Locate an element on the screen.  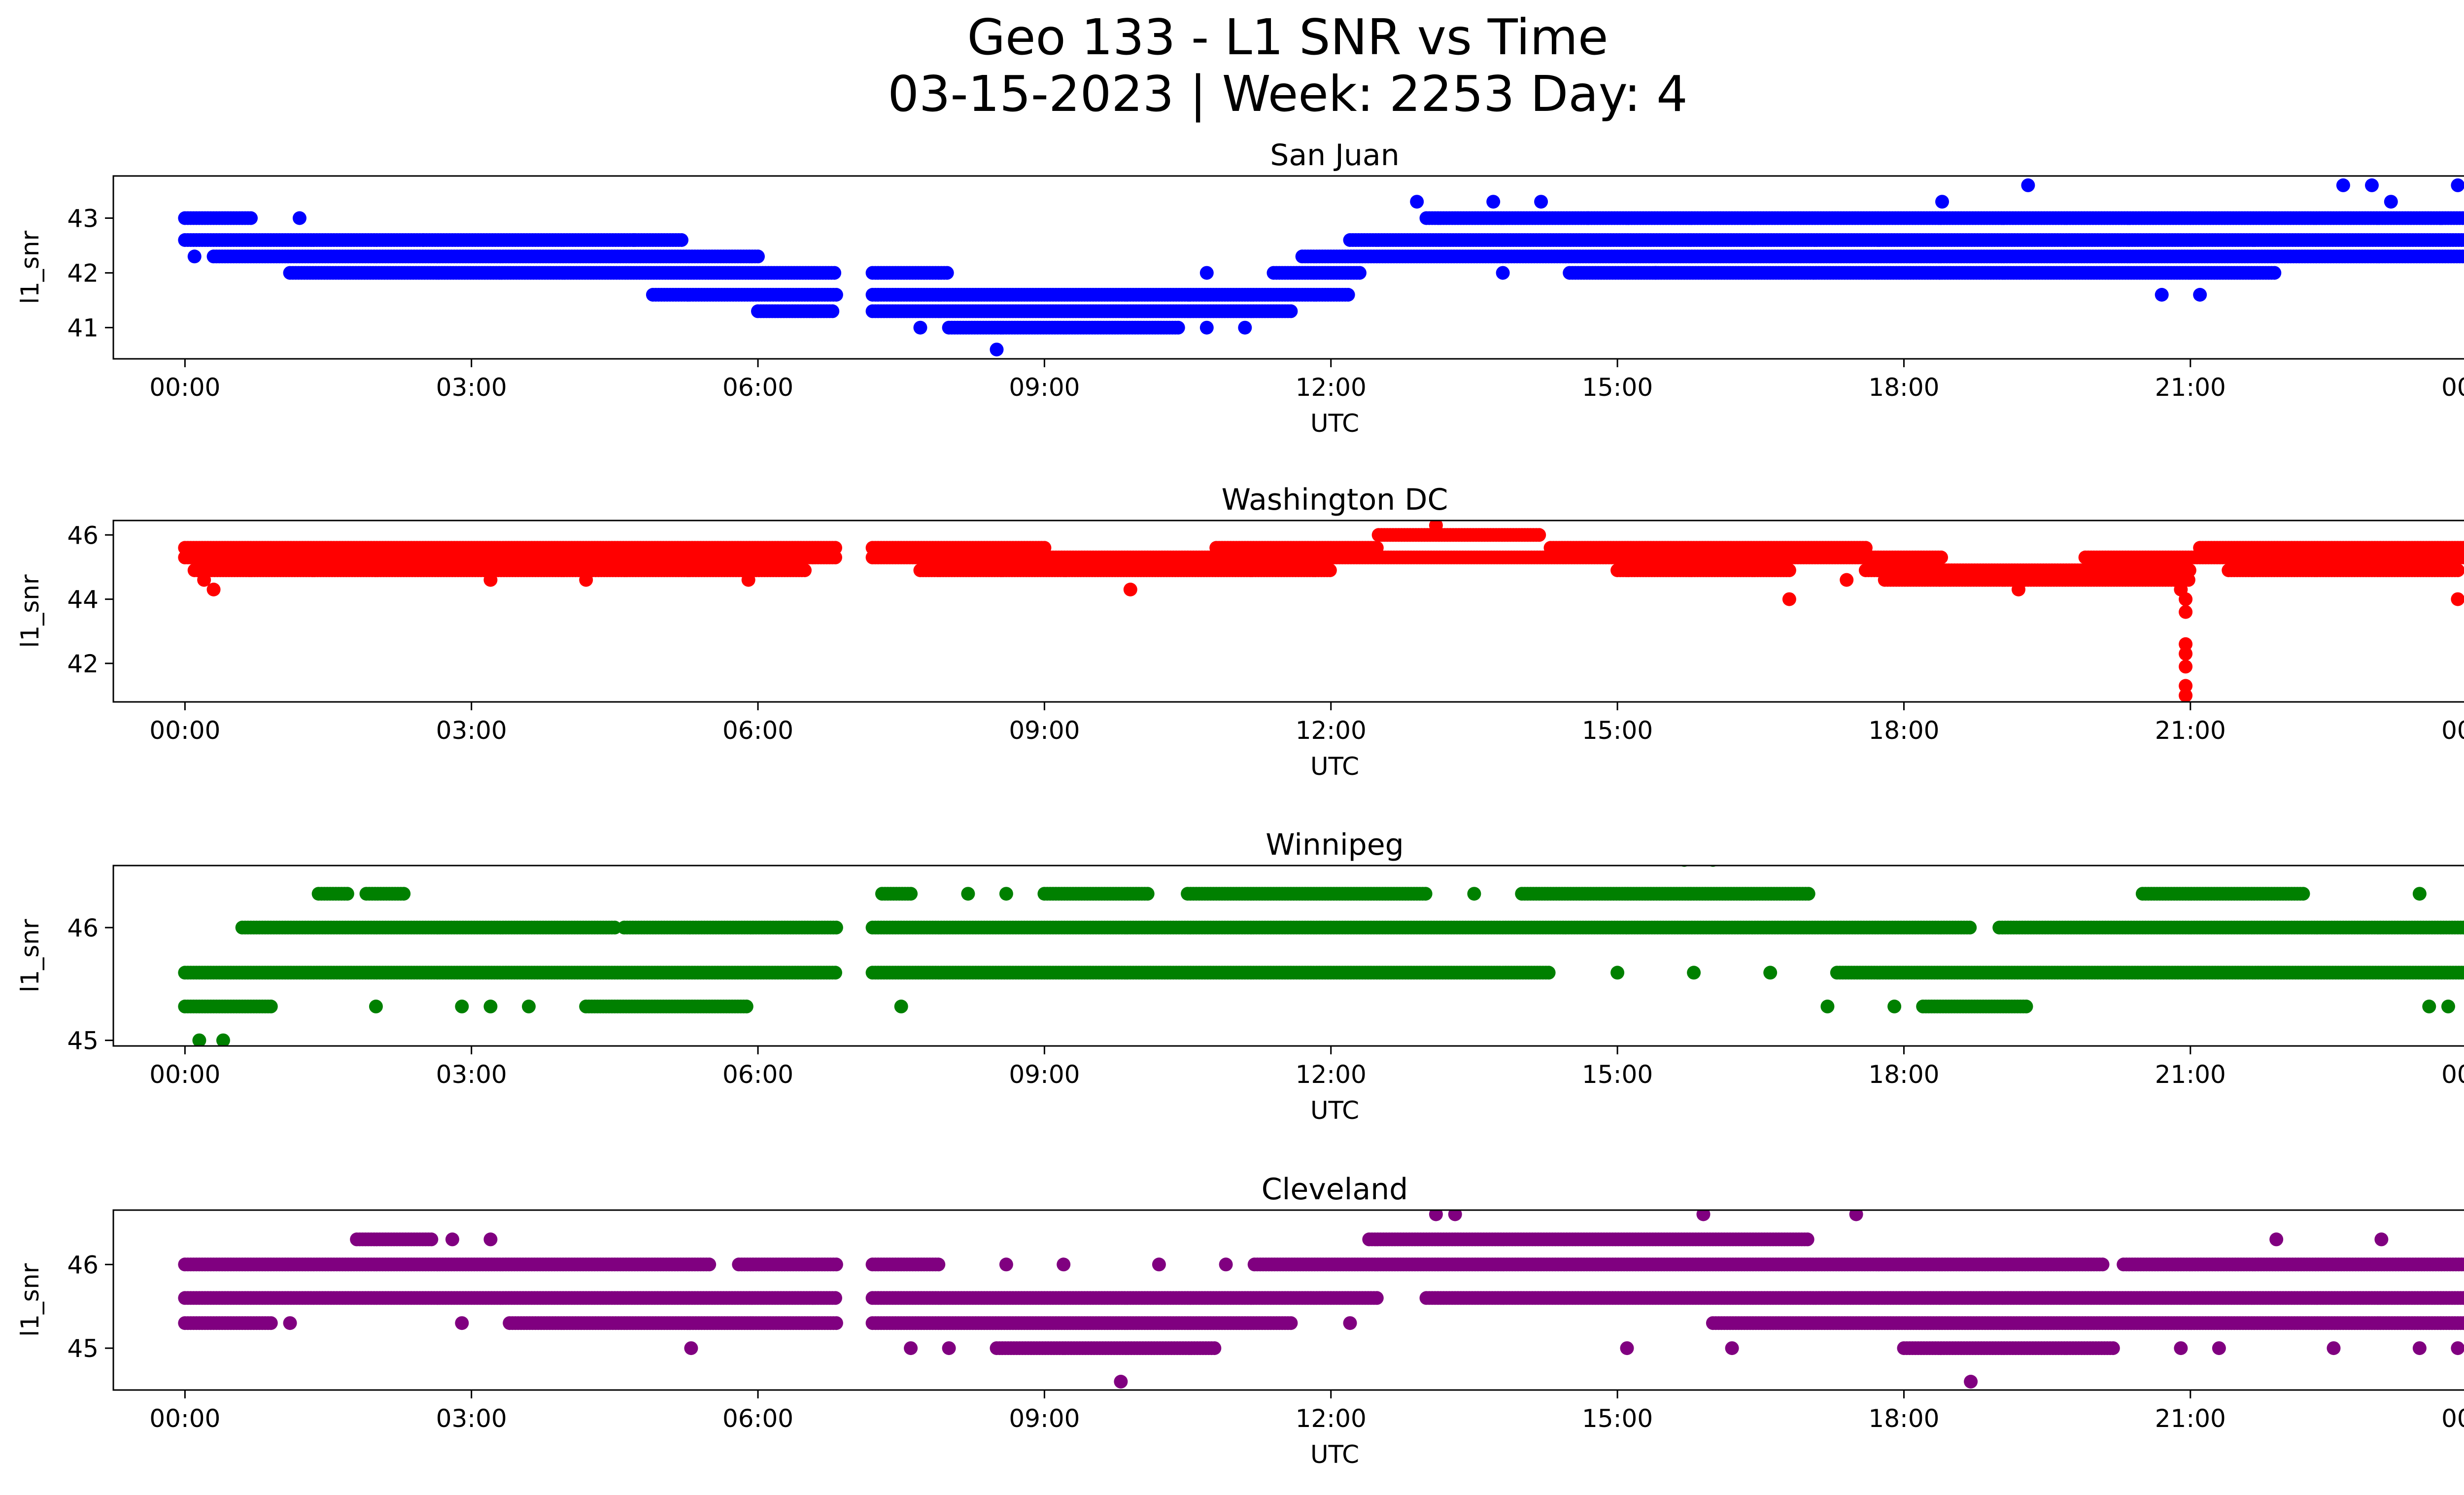
figure-title-line2: 03-15-2023 | Week: 2253 Day: 4 is located at coordinates (1287, 94).